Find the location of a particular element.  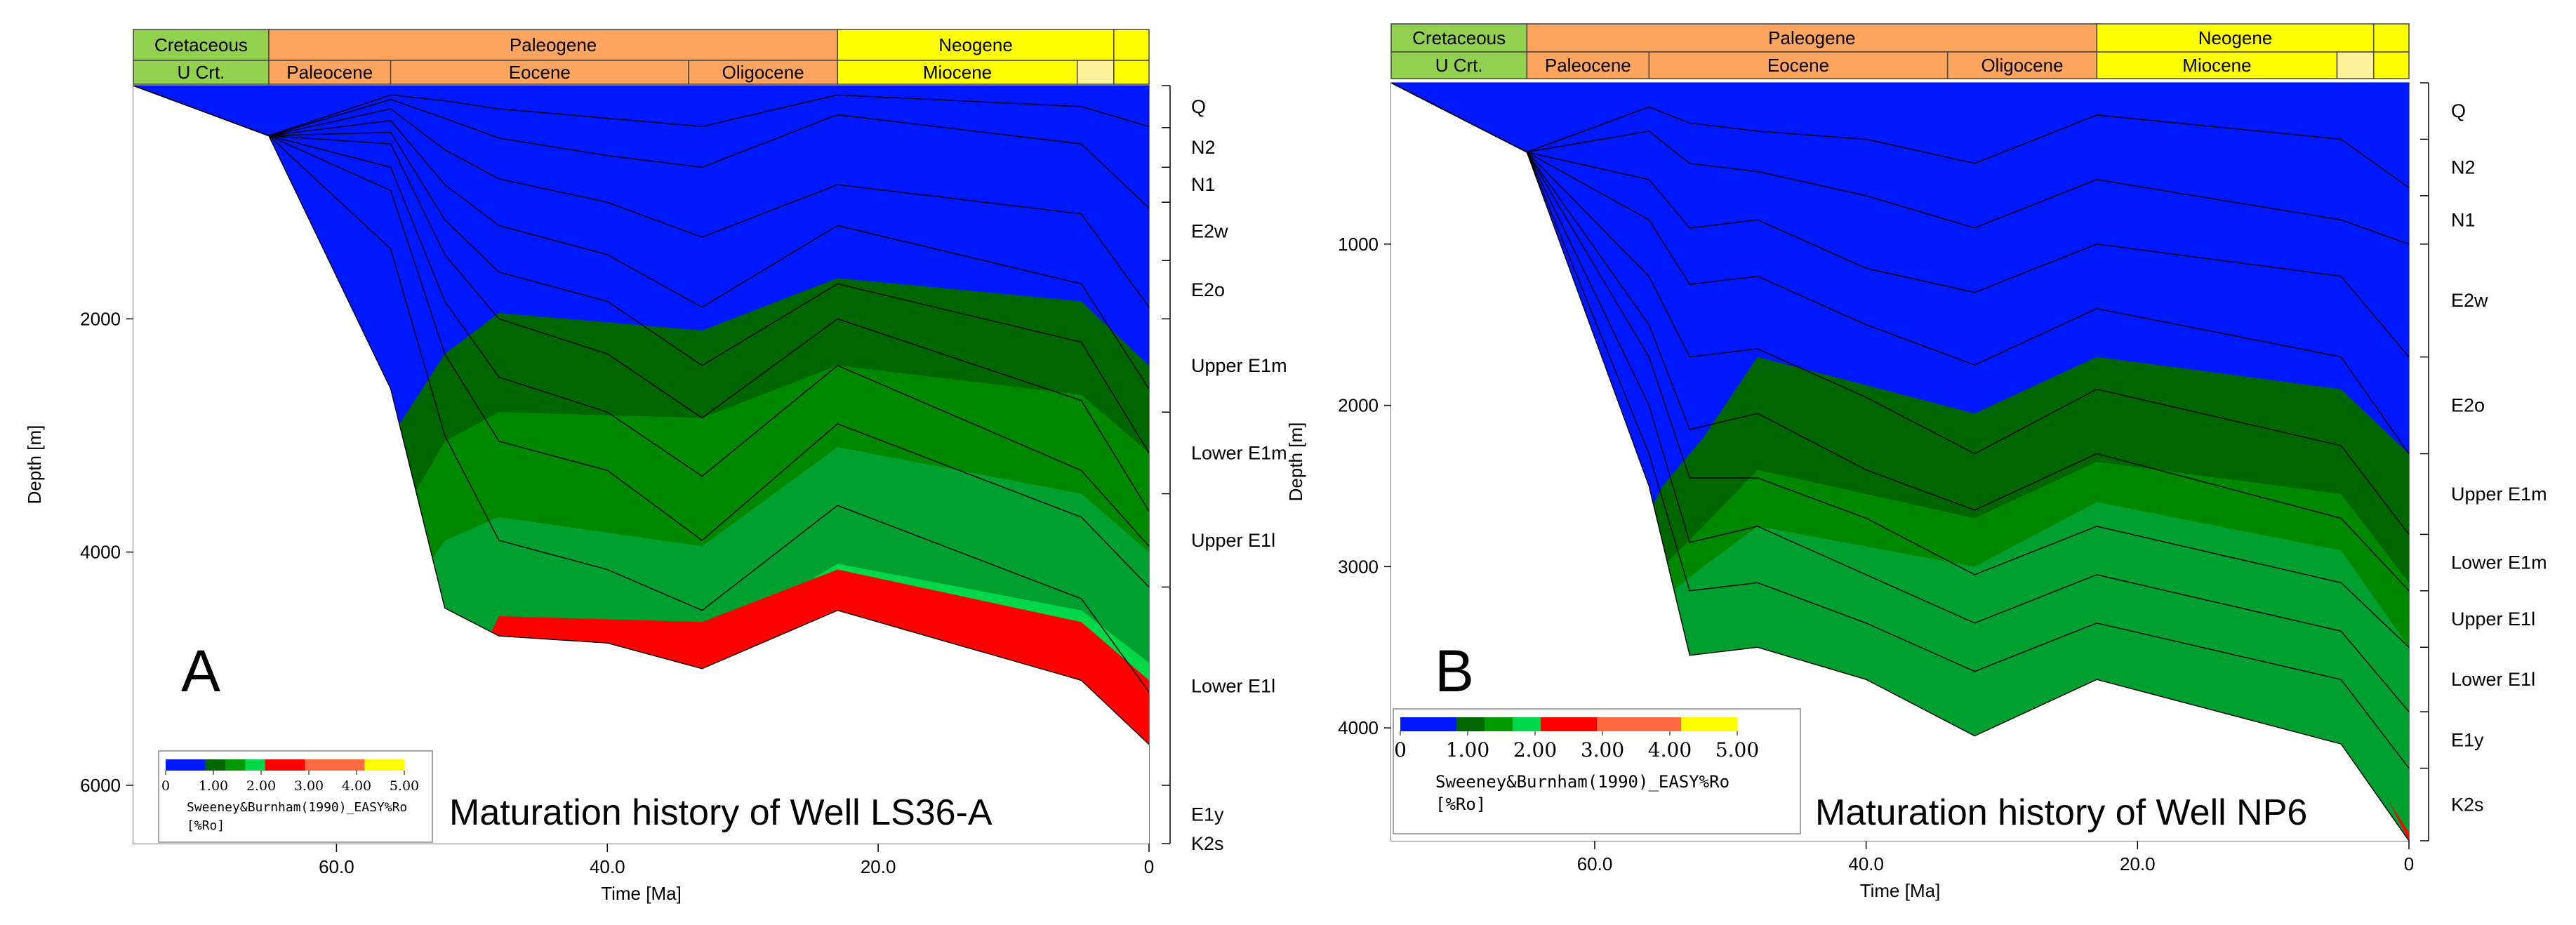

pb-formation-label-3: E2w is located at coordinates (2470, 300).